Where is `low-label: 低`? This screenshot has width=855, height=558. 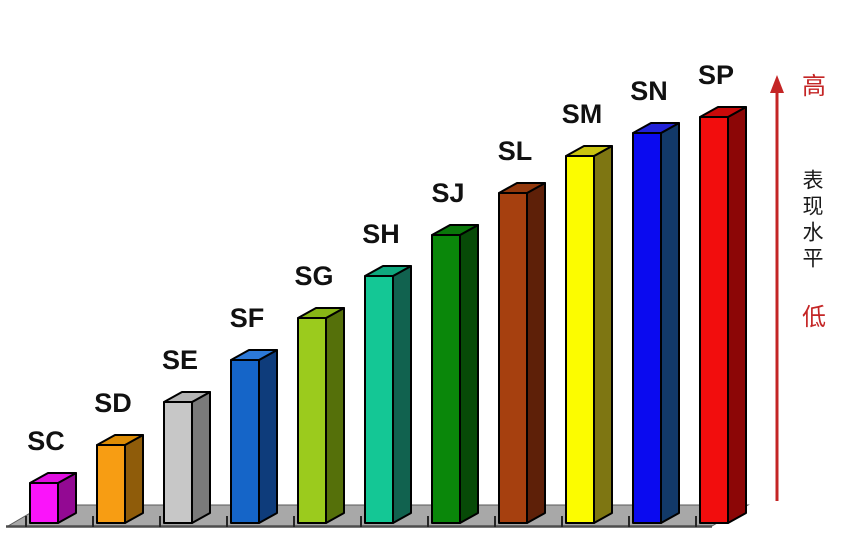
low-label: 低 is located at coordinates (814, 317).